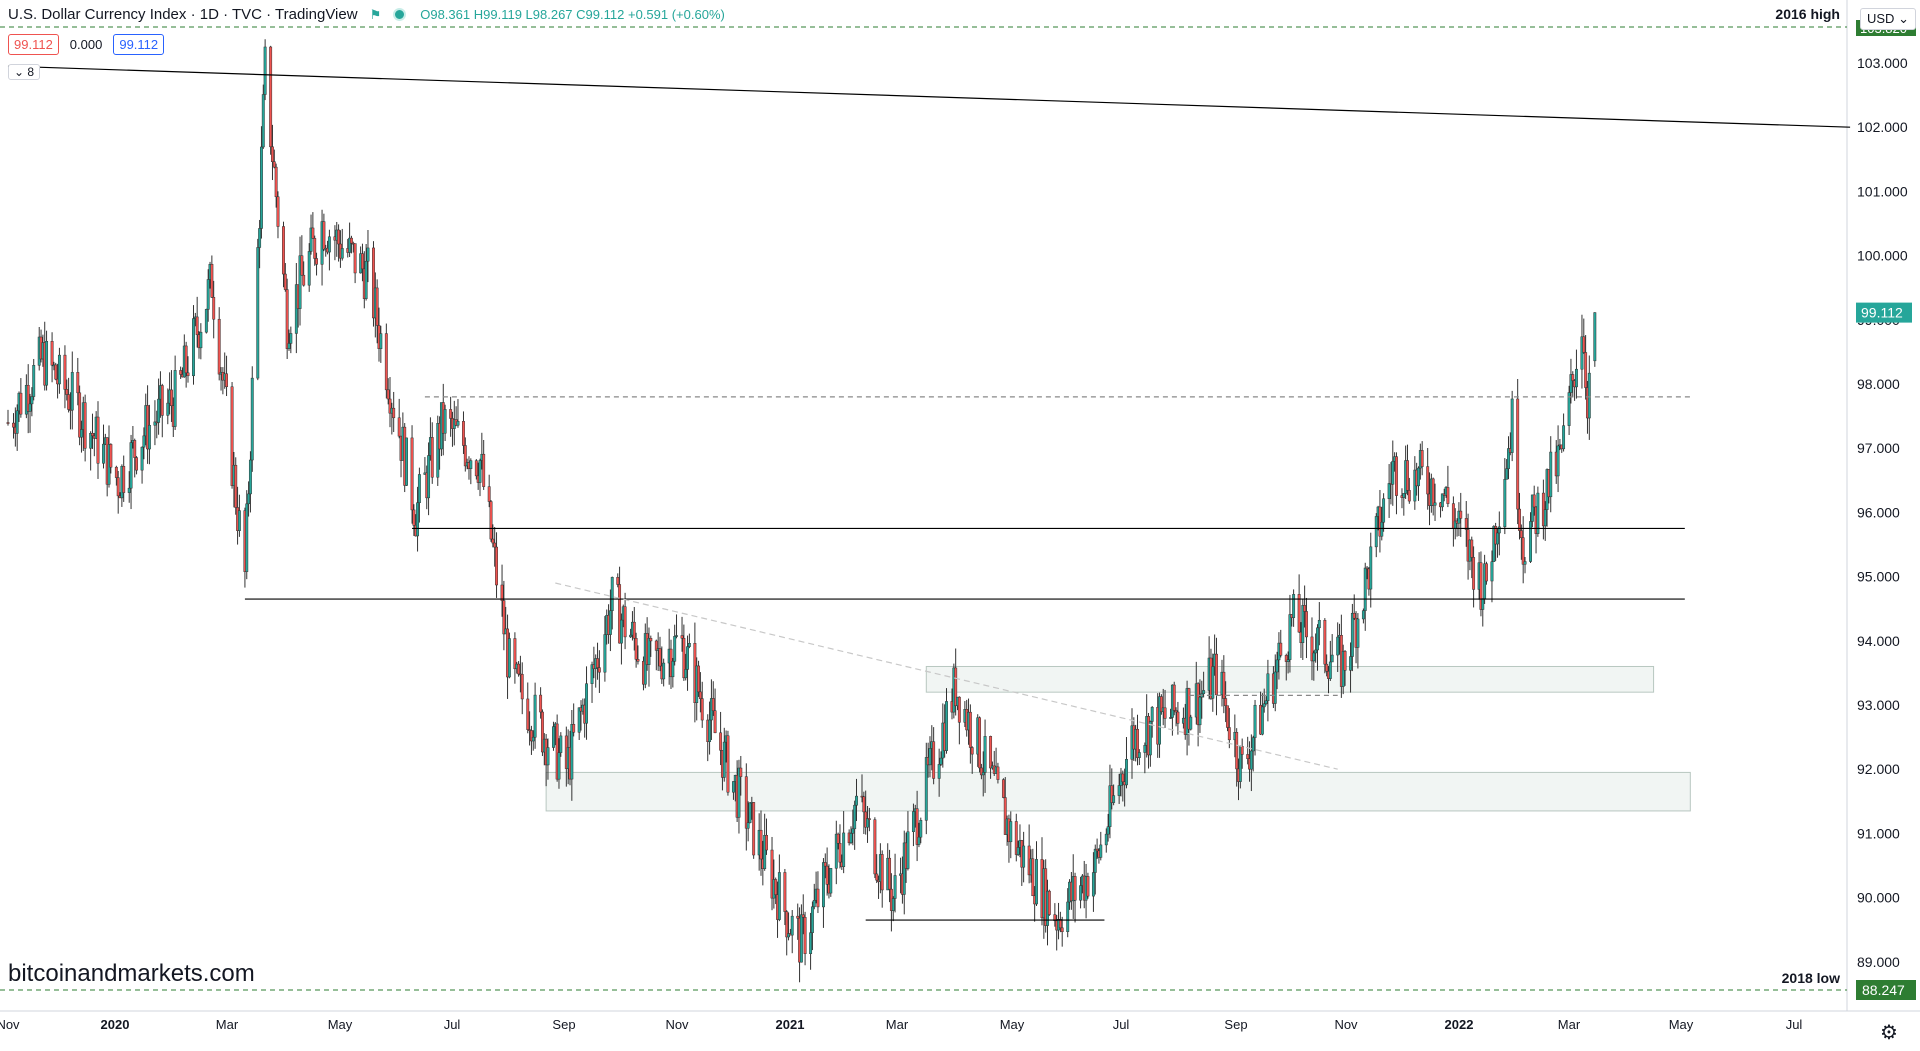  I want to click on last-price-text: 99.112, so click(1882, 313).